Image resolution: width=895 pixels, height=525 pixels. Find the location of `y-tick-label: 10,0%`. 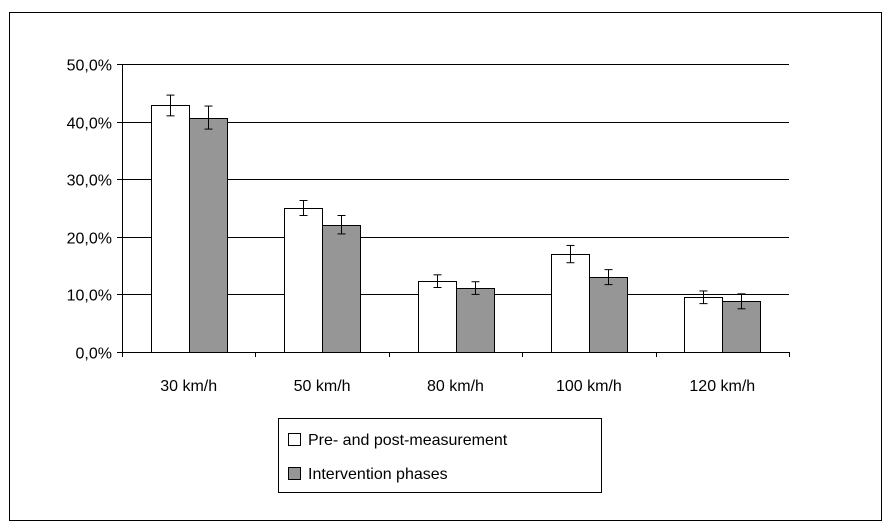

y-tick-label: 10,0% is located at coordinates (89, 296).